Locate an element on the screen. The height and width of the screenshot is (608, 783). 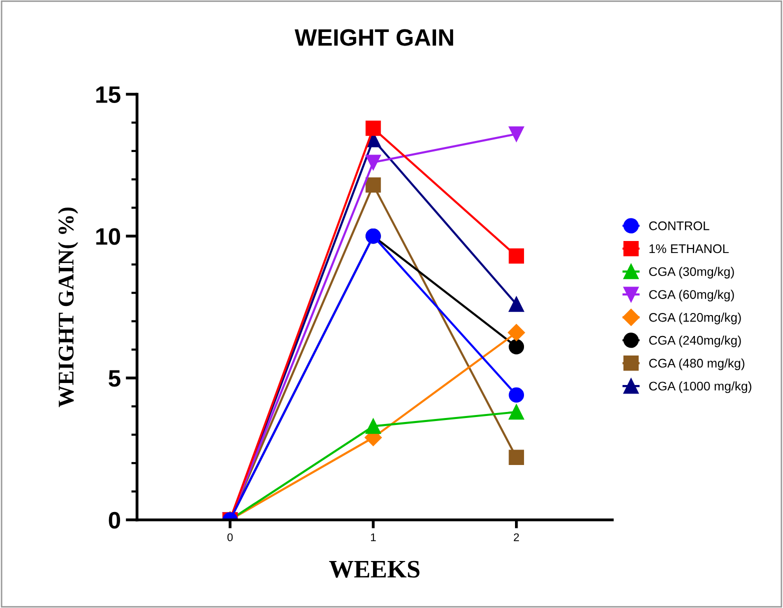
y-tick-label: 5 is located at coordinates (114, 378).